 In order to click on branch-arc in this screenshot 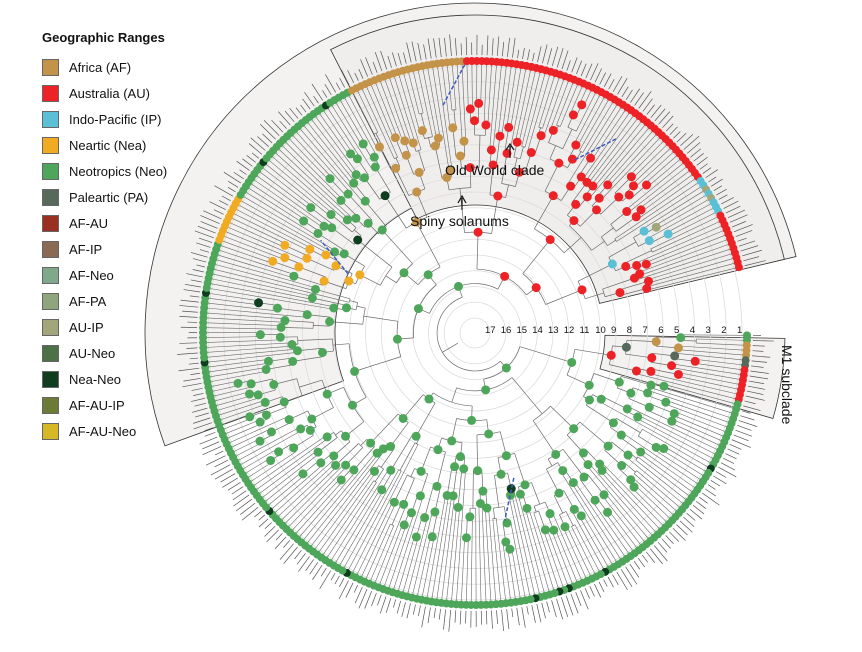, I will do `click(563, 513)`.